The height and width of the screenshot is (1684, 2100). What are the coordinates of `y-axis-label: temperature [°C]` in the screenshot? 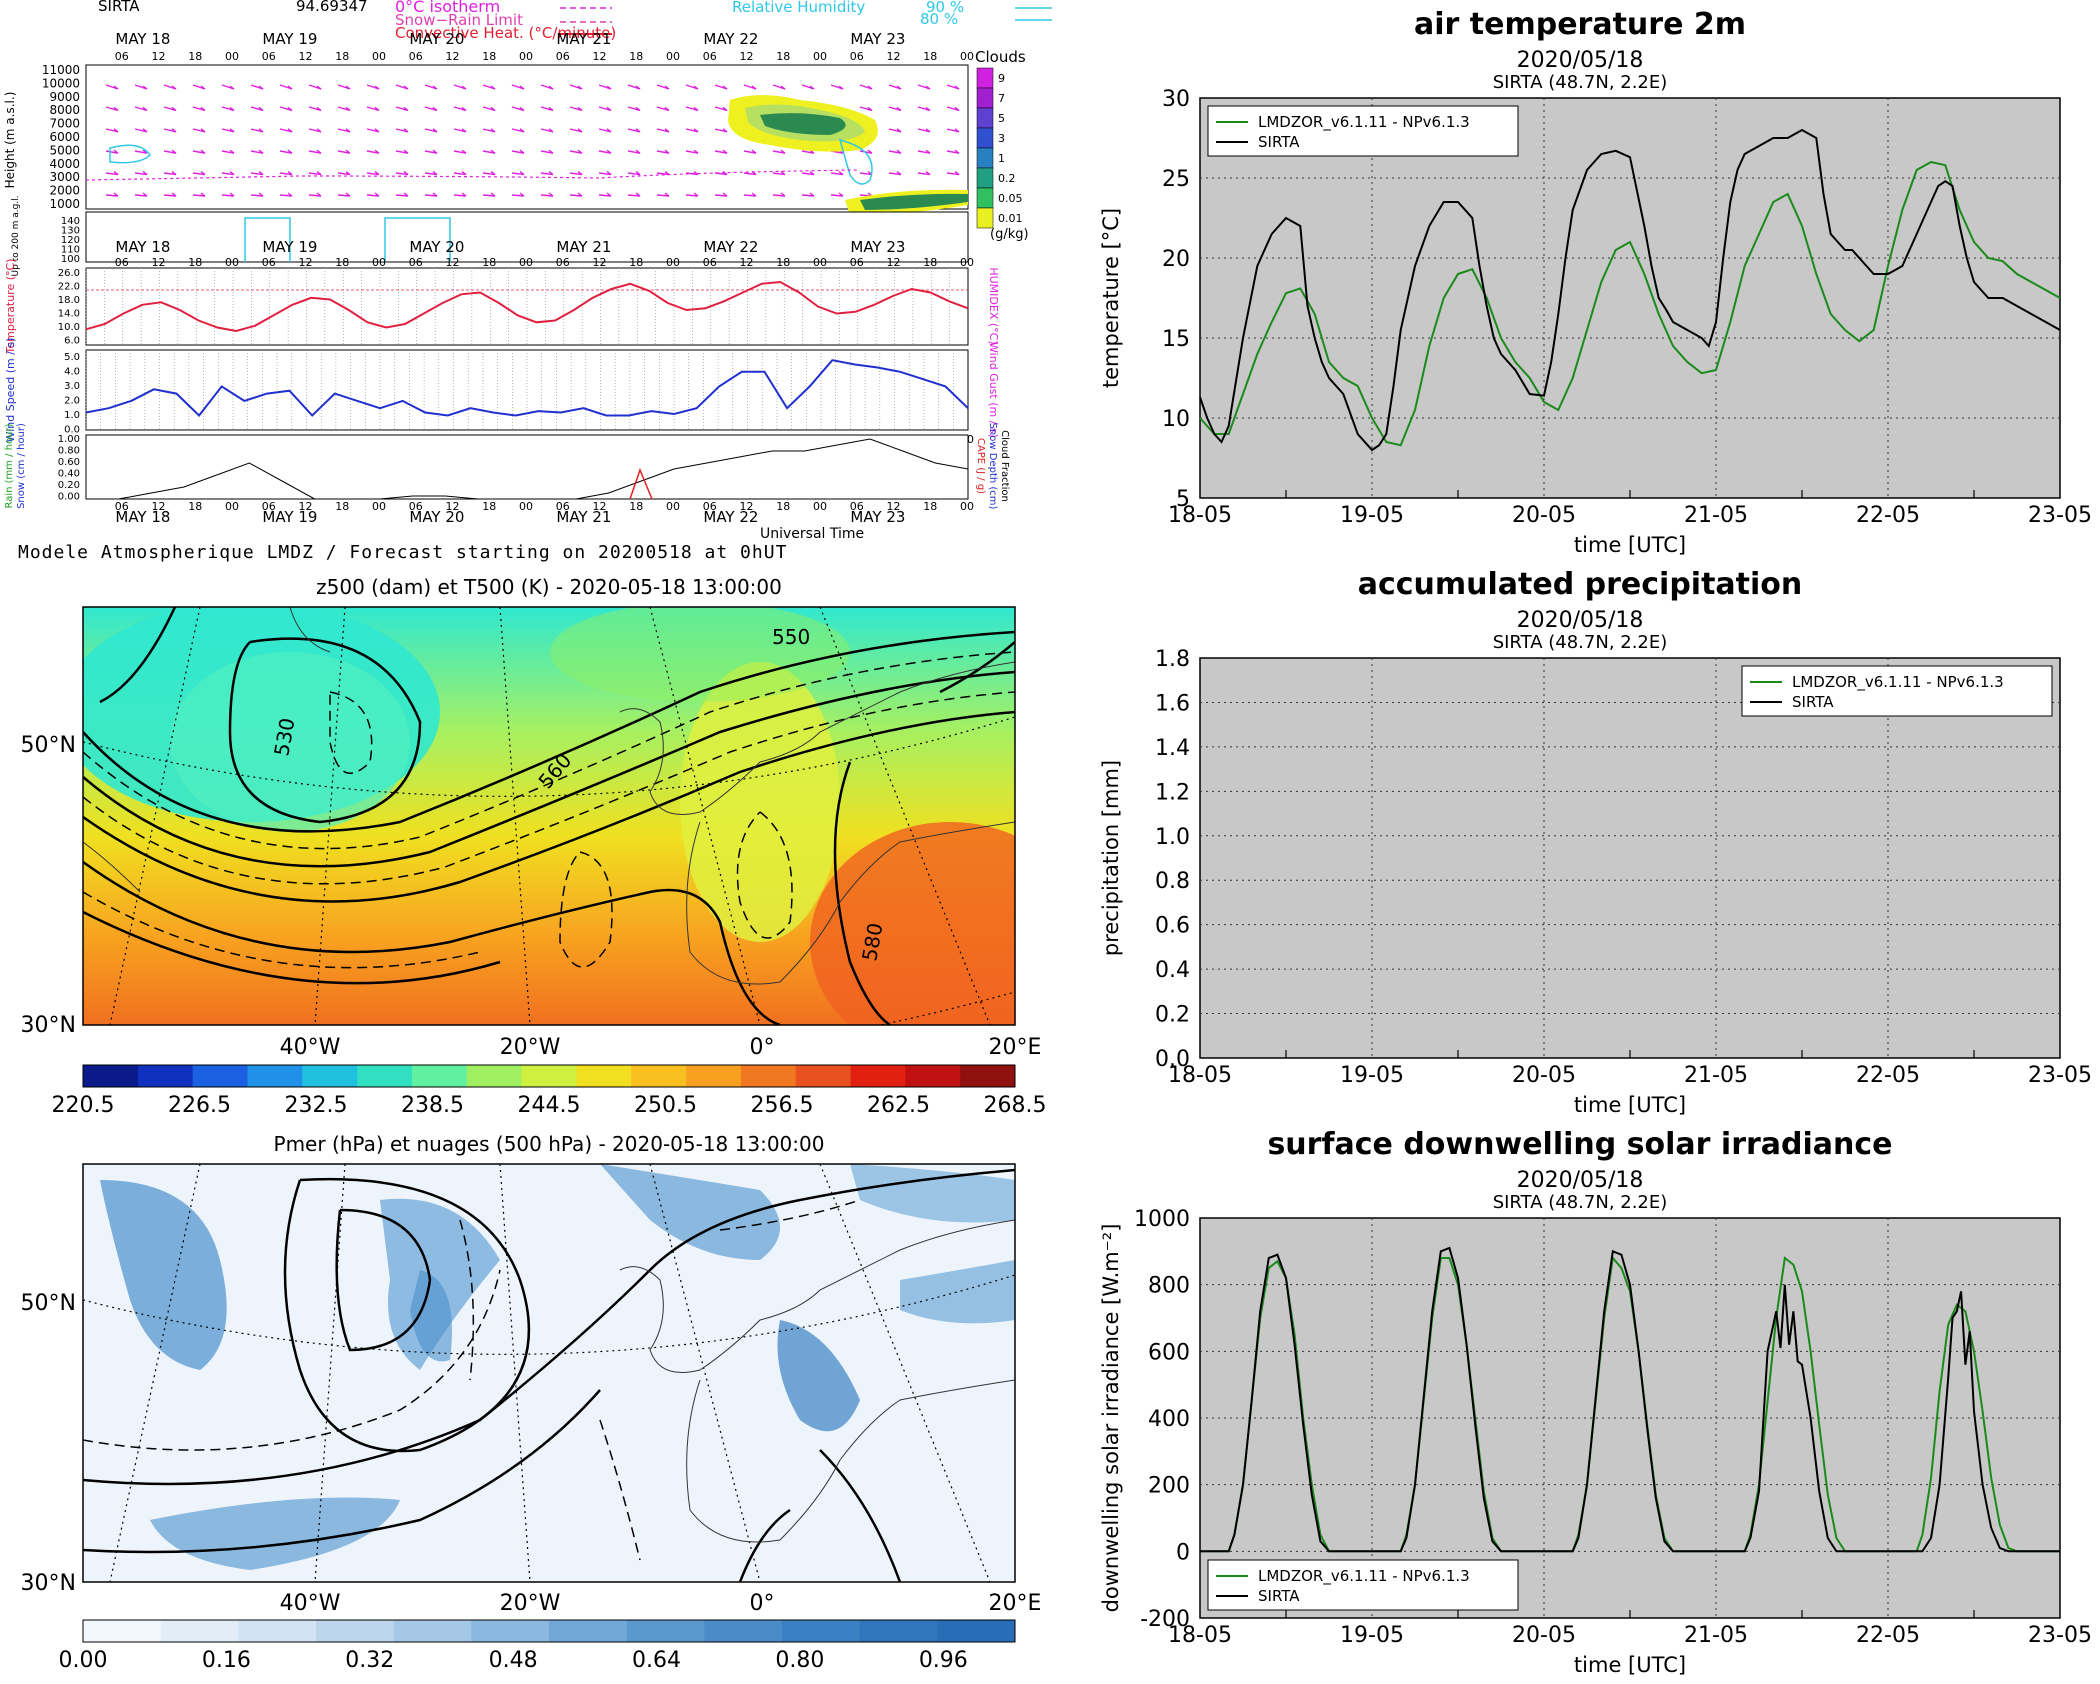 It's located at (1111, 298).